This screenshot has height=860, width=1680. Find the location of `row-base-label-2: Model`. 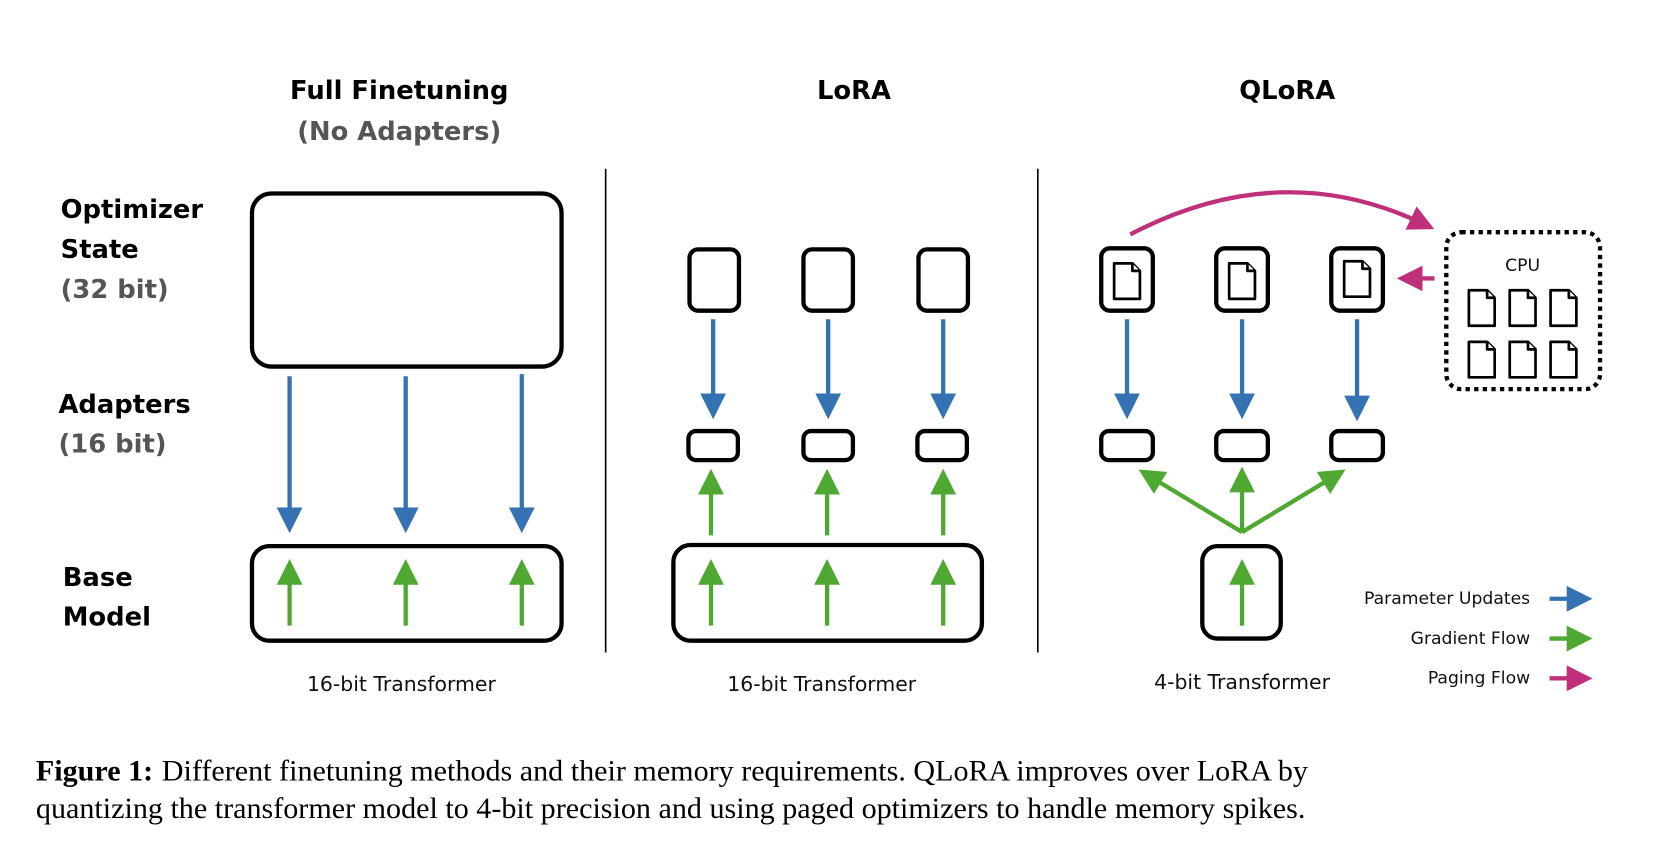

row-base-label-2: Model is located at coordinates (107, 618).